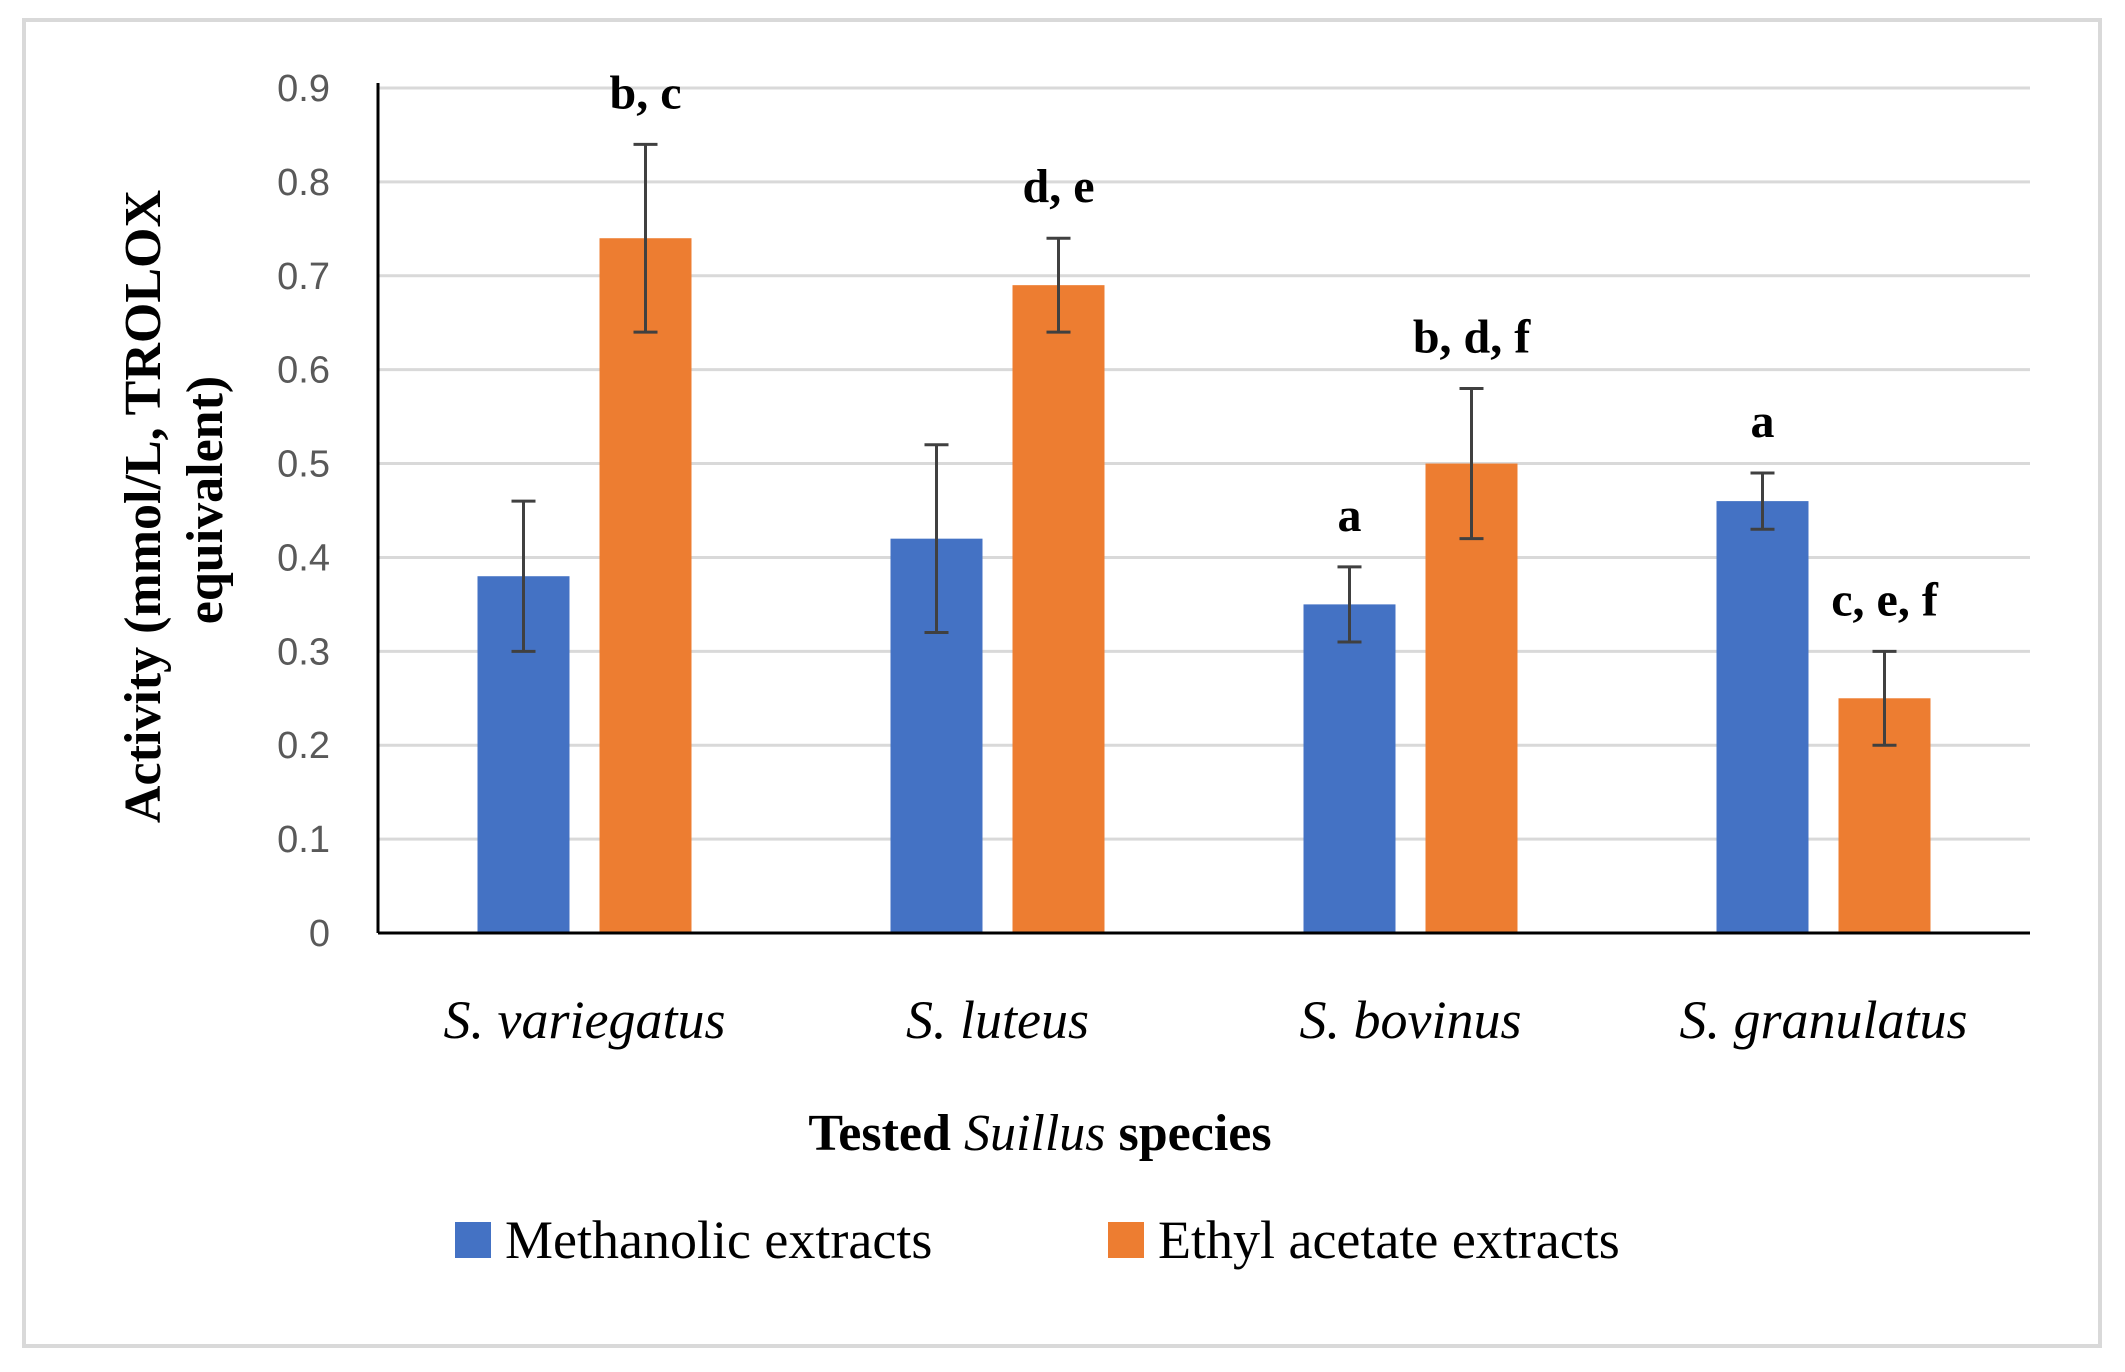 The image size is (2125, 1372). Describe the element at coordinates (303, 511) in the screenshot. I see `y-tick-labels: 0 0.1 0.2 0.3 0.4 0.5 0.6 0.7 0.8 0.9` at that location.